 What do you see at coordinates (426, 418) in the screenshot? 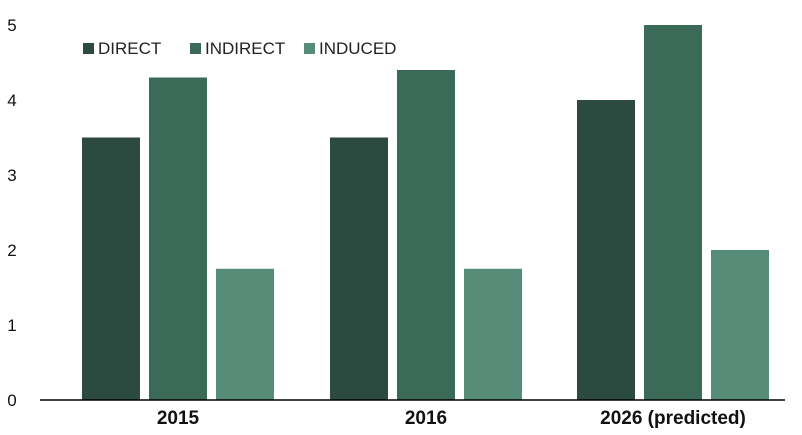
I see `x-tick-label: 2016` at bounding box center [426, 418].